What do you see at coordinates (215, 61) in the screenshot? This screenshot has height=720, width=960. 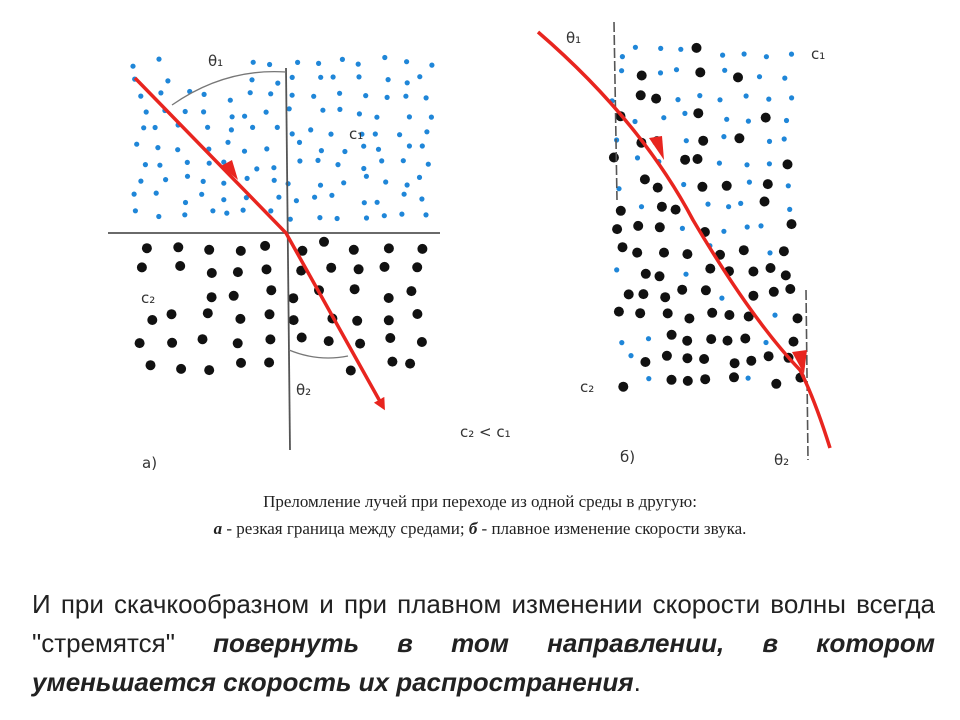 I see `panel-a-theta1-label: θ₁` at bounding box center [215, 61].